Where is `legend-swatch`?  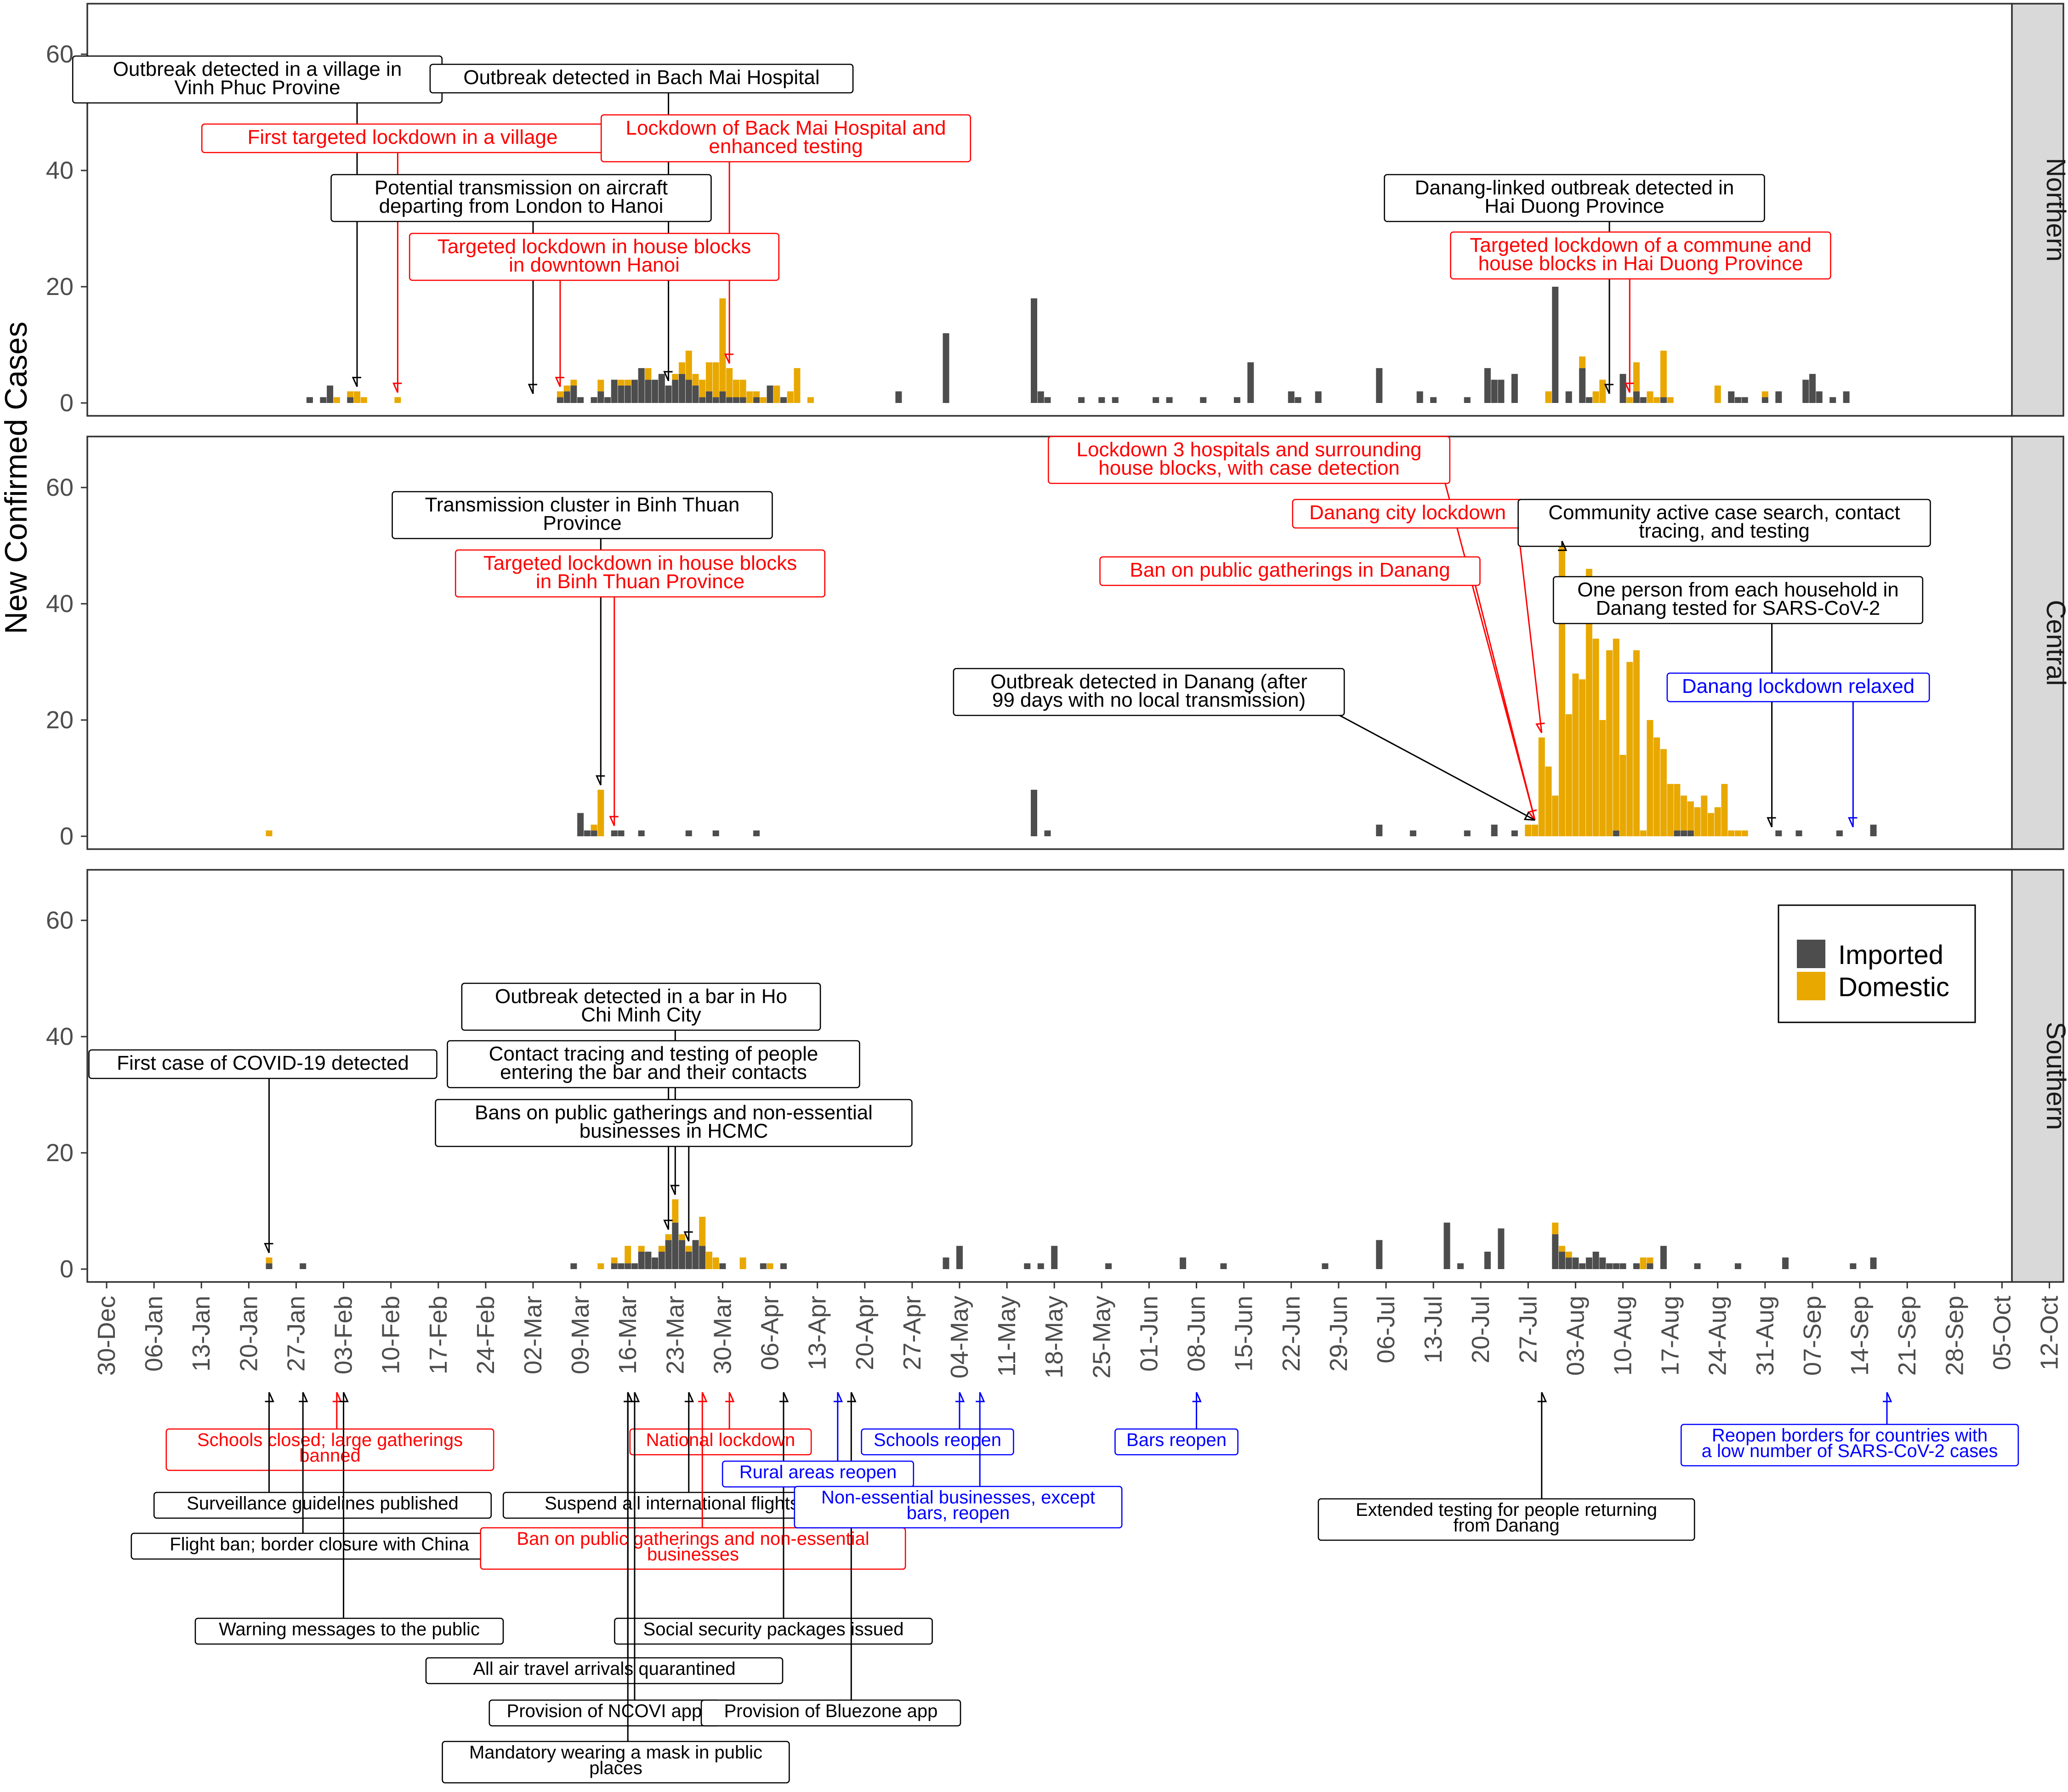
legend-swatch is located at coordinates (1811, 954).